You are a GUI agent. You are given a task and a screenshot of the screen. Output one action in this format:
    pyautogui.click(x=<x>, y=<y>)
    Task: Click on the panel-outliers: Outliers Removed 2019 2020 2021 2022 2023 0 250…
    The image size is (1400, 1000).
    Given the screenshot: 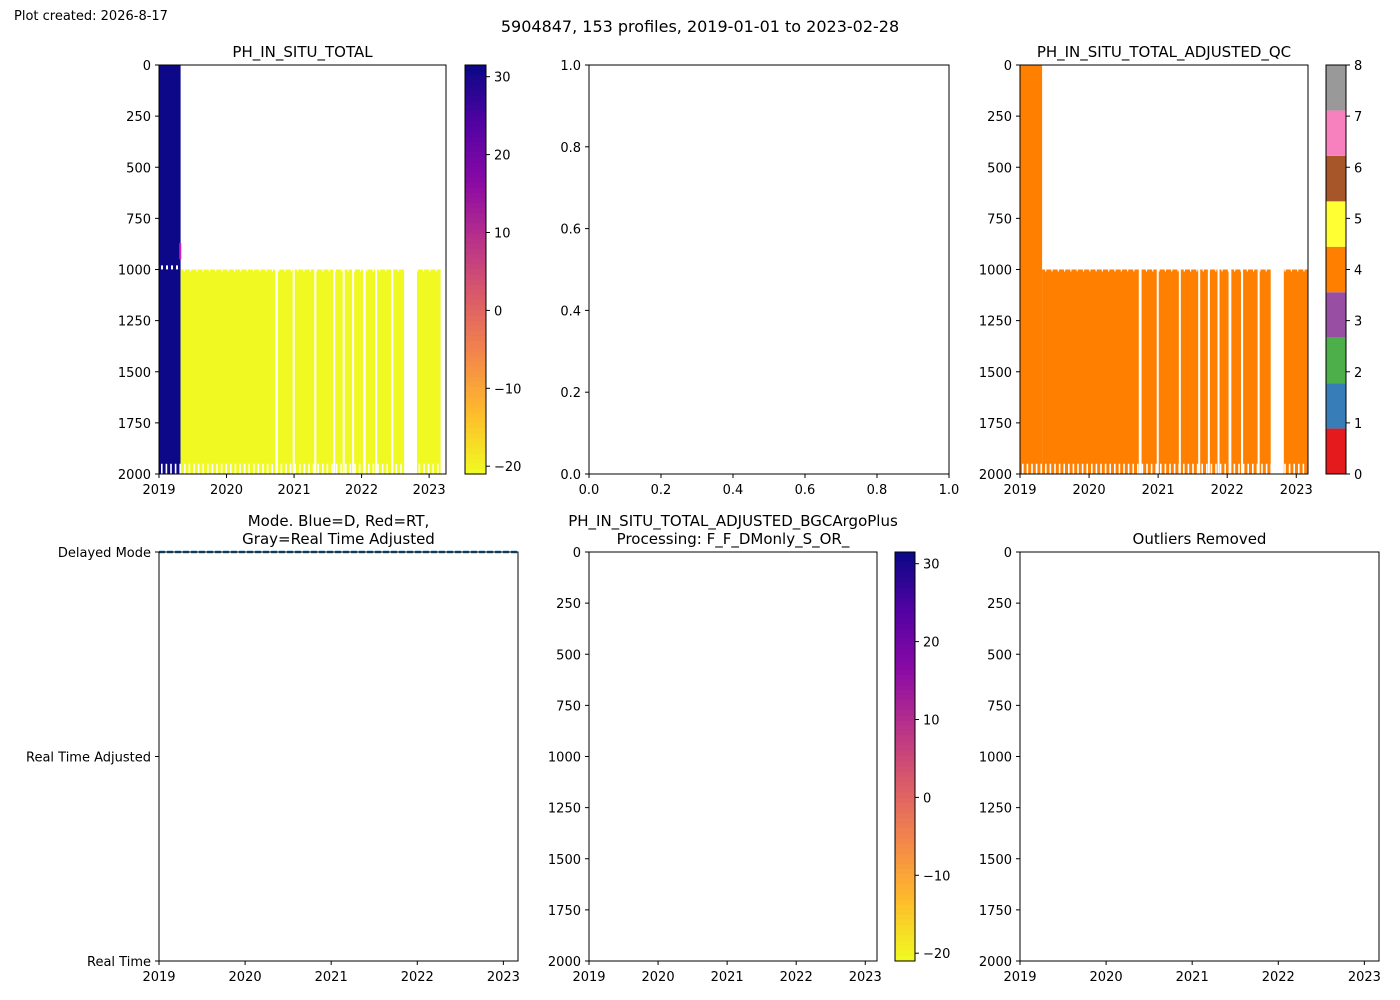 What is the action you would take?
    pyautogui.click(x=1180, y=757)
    